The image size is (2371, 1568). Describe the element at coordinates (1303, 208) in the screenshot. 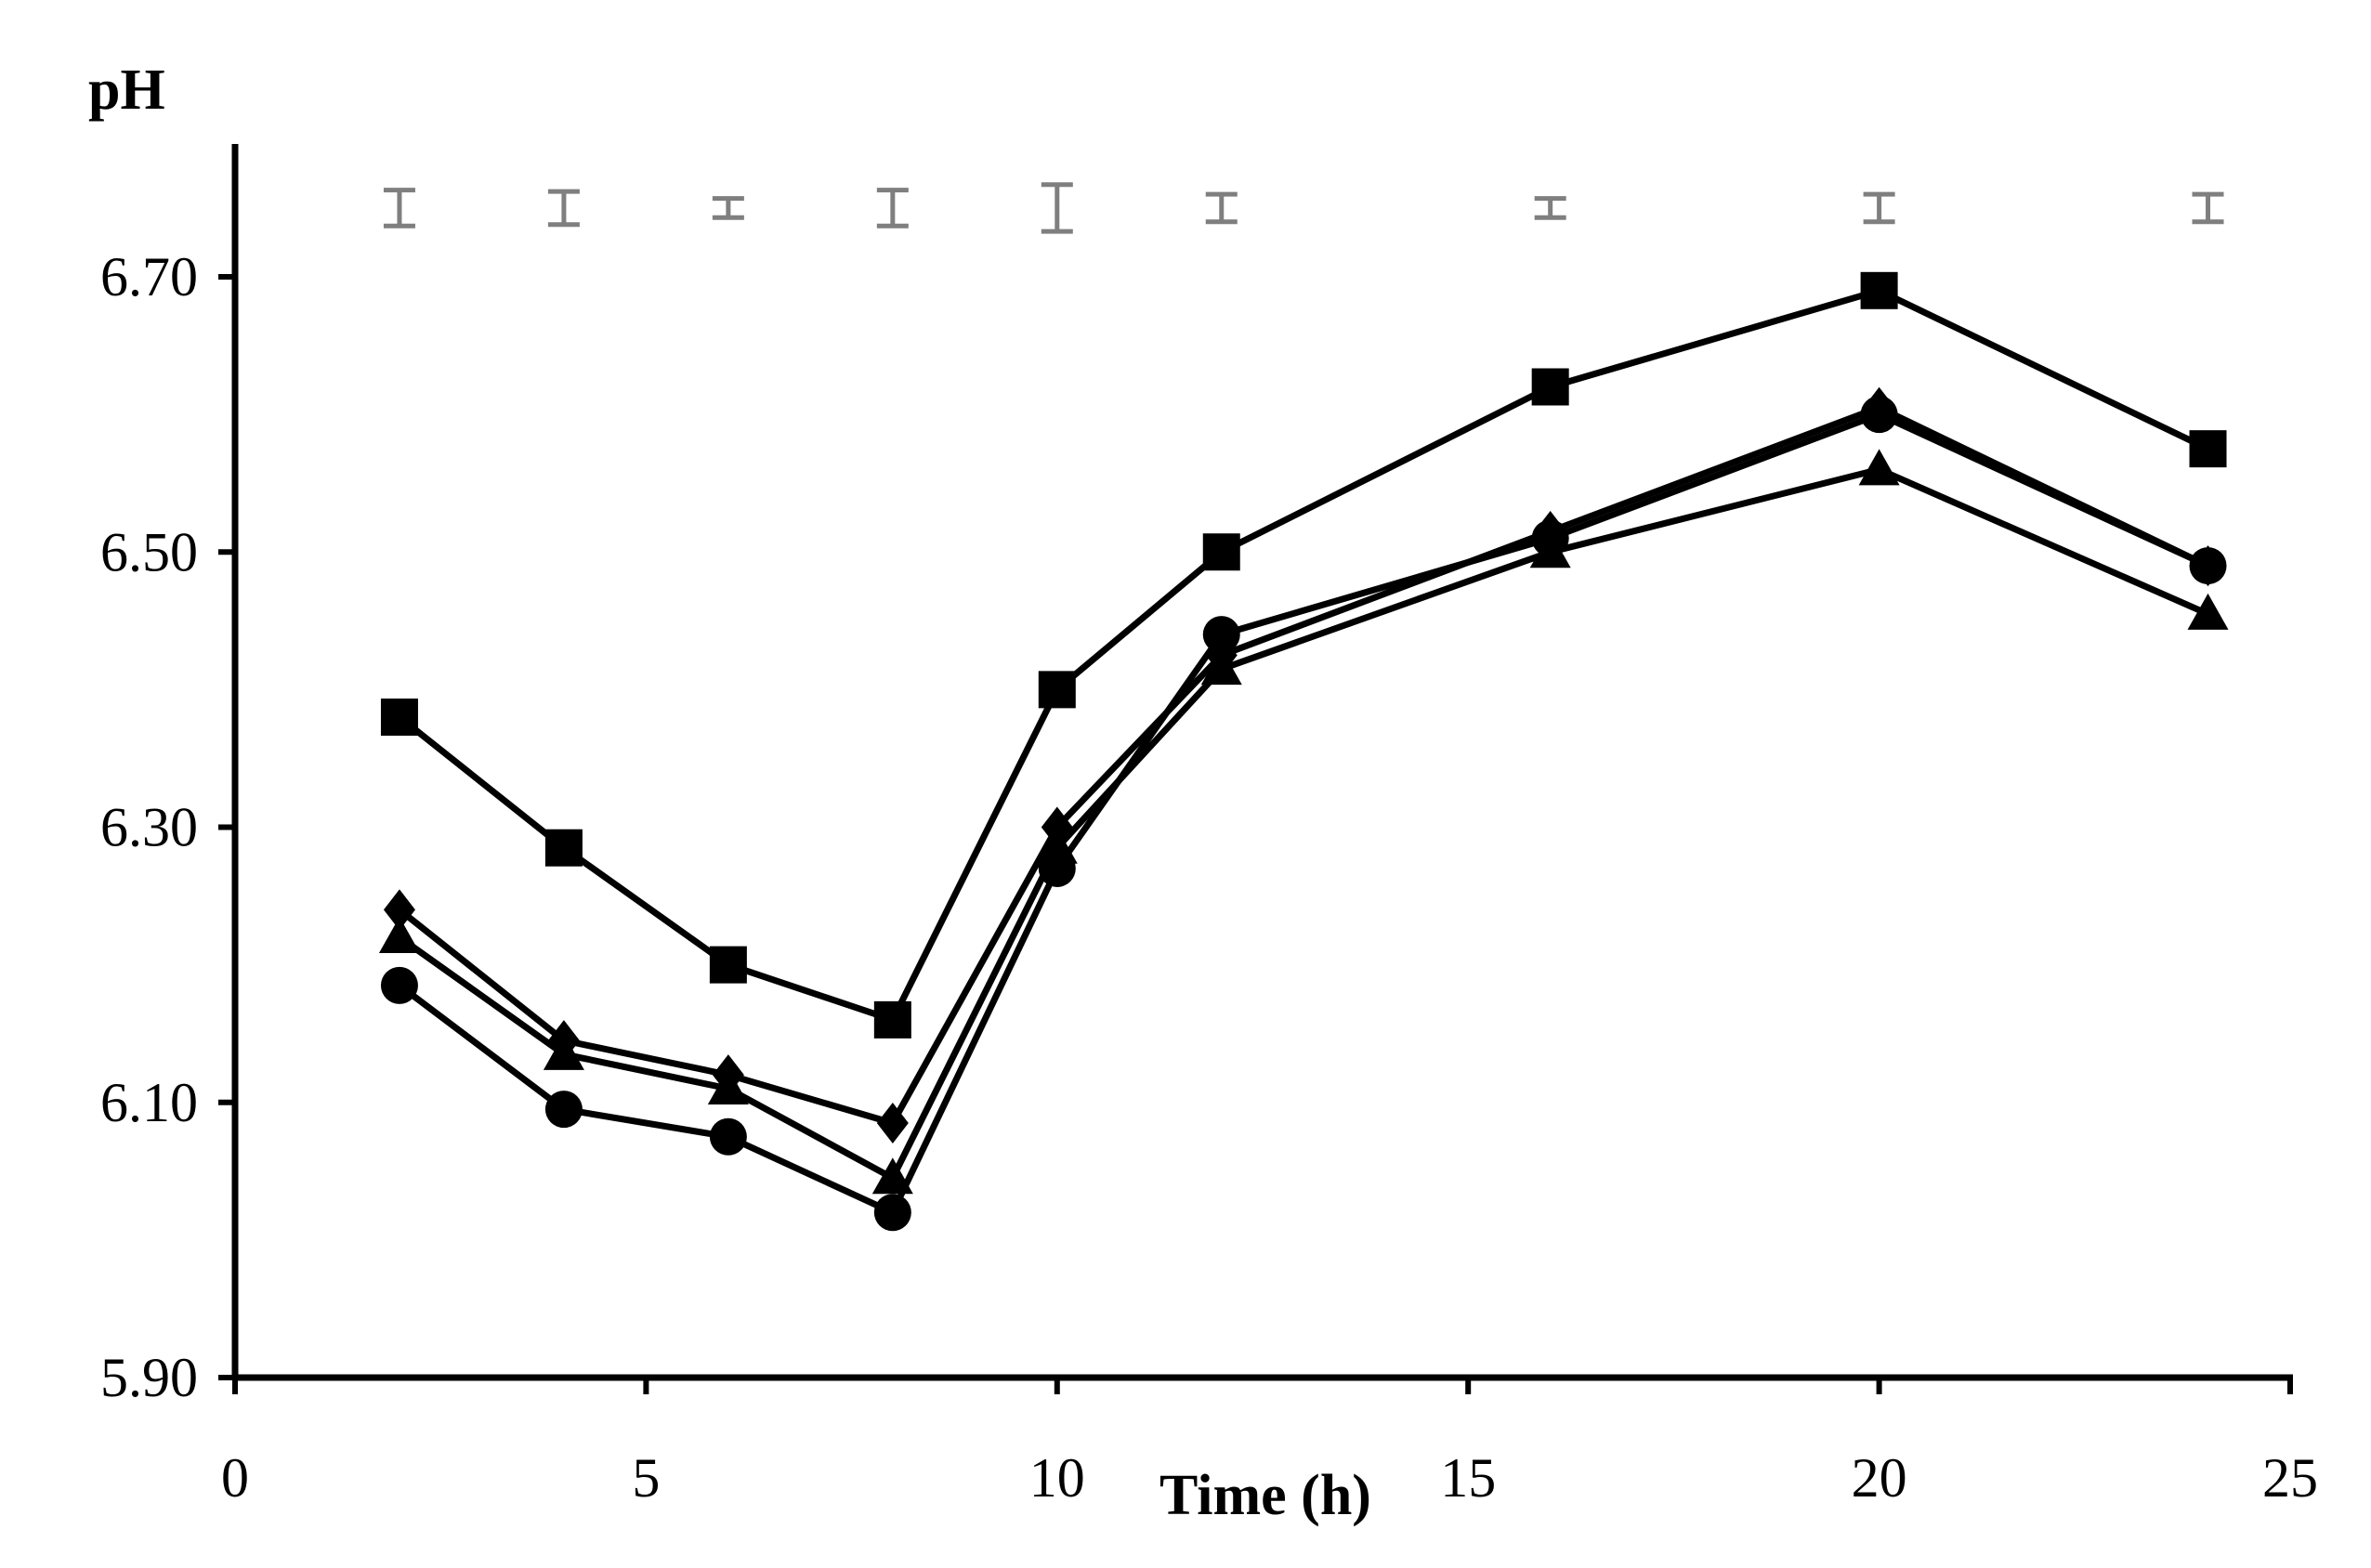

I see `error-bars` at that location.